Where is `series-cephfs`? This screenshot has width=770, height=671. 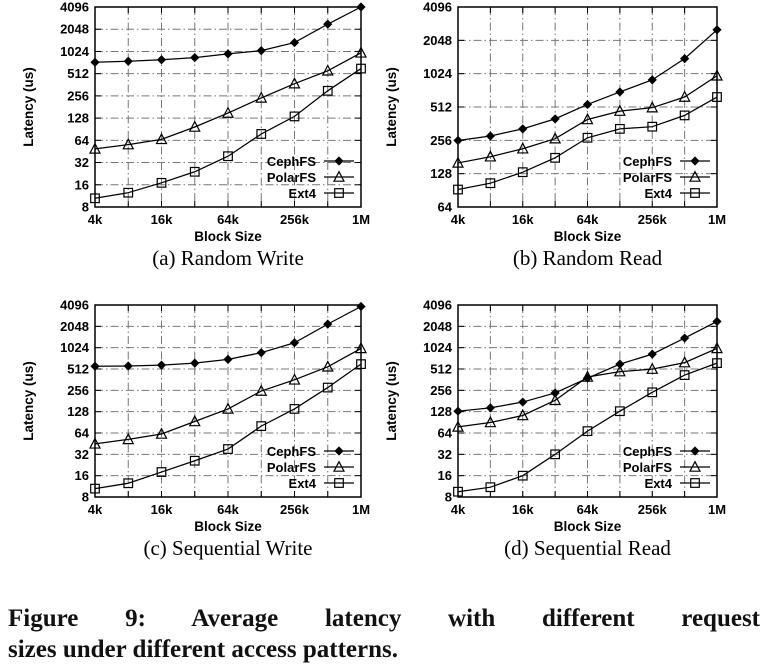 series-cephfs is located at coordinates (228, 34).